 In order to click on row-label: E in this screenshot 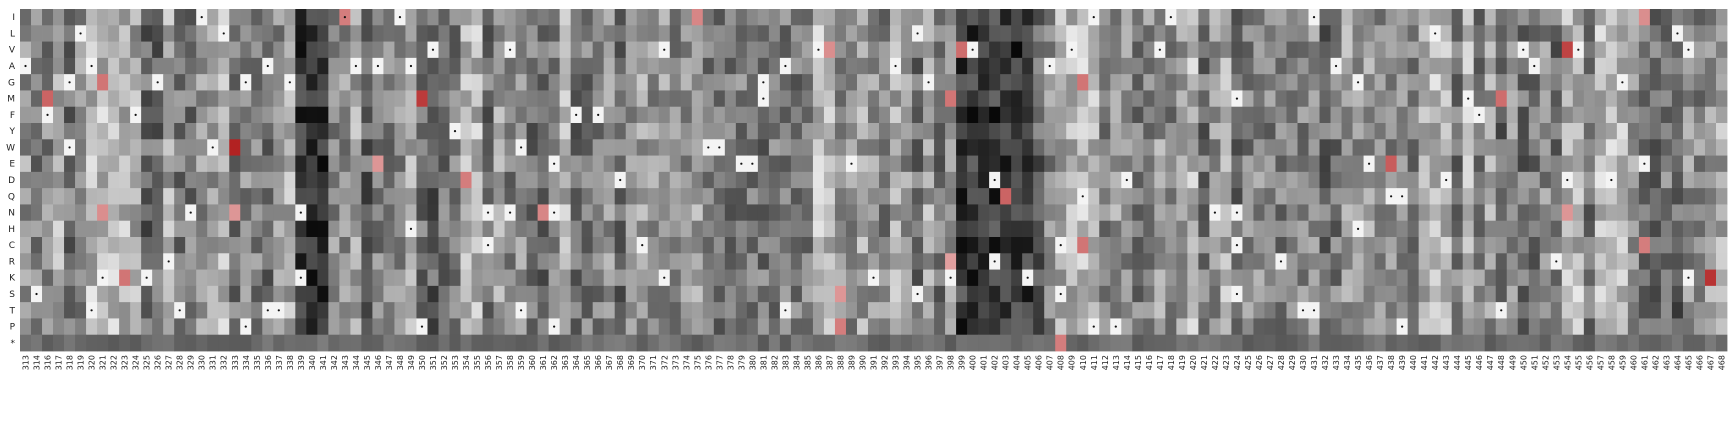, I will do `click(12, 165)`.